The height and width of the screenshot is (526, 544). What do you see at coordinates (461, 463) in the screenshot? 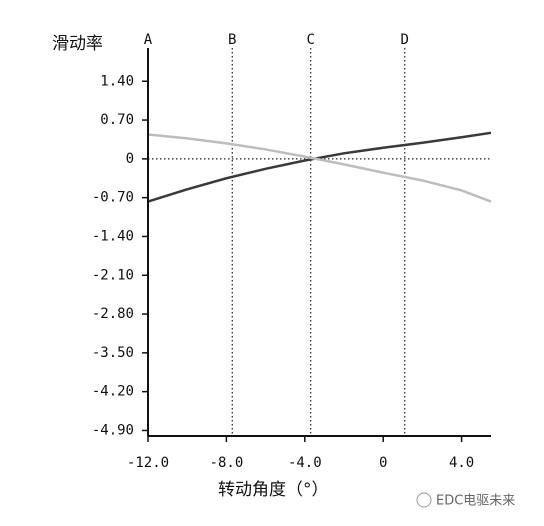
I see `x-tick-label: 4.0` at bounding box center [461, 463].